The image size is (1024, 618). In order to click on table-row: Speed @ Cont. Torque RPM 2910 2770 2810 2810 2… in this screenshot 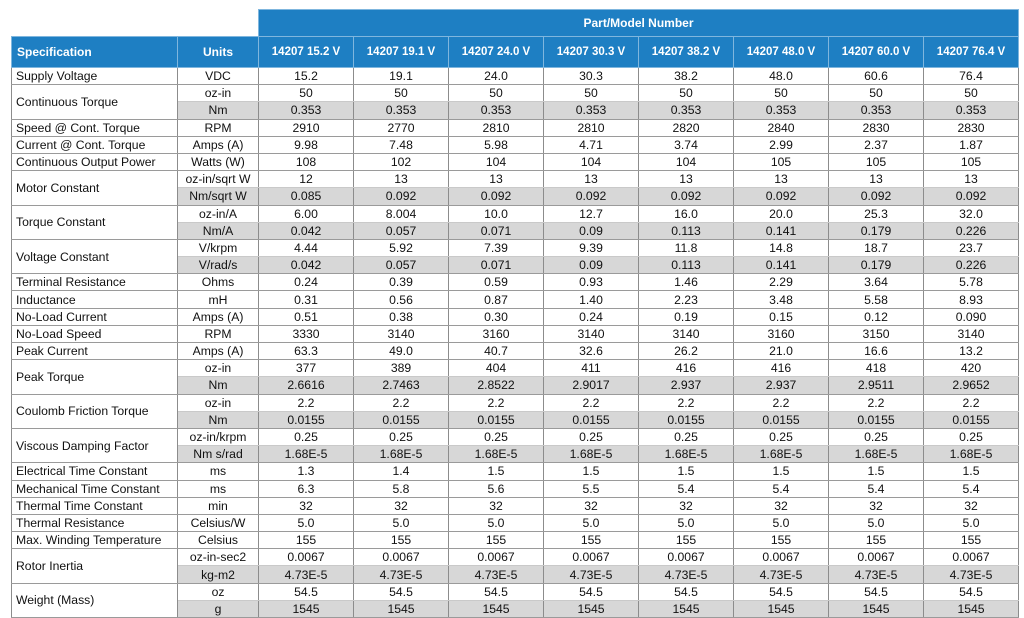, I will do `click(515, 127)`.